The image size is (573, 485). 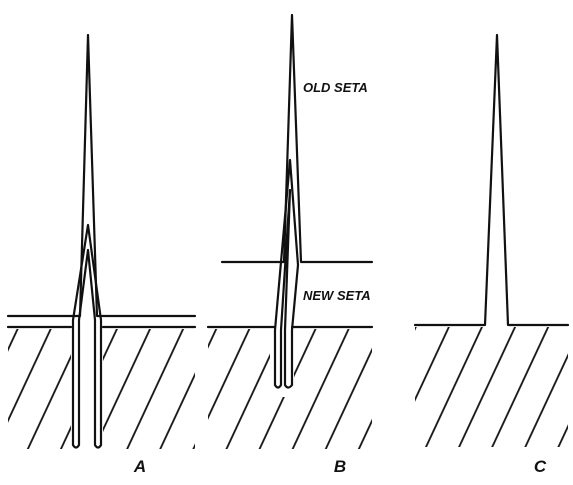 I want to click on new-seta-label: NEW SETA, so click(x=337, y=295).